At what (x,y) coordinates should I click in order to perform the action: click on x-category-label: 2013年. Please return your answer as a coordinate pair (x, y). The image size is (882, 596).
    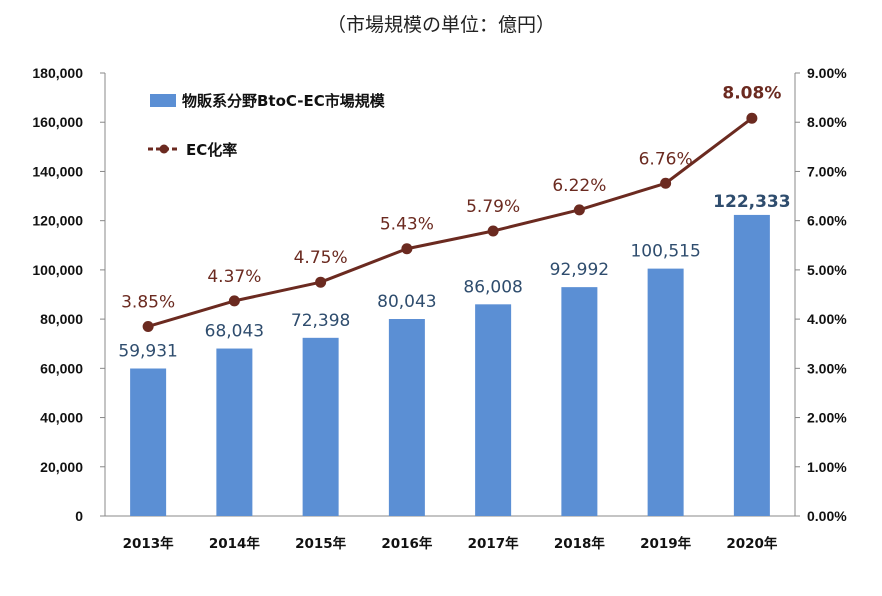
    Looking at the image, I should click on (149, 543).